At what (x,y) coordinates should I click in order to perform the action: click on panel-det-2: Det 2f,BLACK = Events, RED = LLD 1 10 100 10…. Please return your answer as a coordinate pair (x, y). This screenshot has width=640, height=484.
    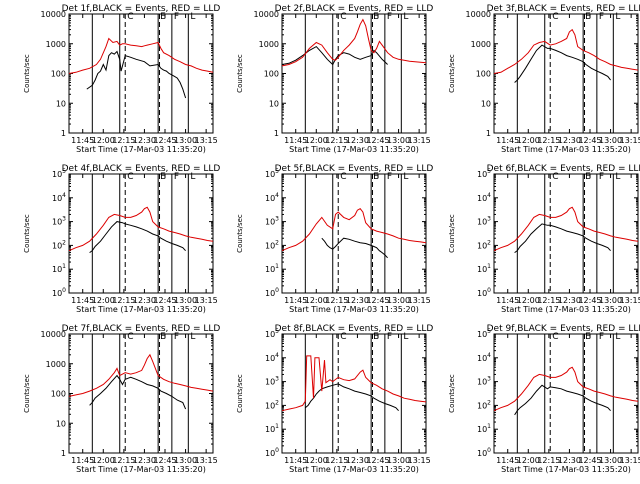
    Looking at the image, I should click on (334, 79).